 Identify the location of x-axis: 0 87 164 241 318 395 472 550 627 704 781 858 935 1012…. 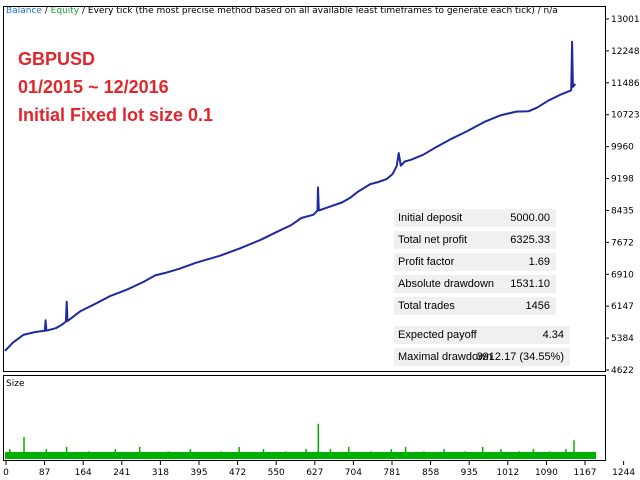
(319, 469).